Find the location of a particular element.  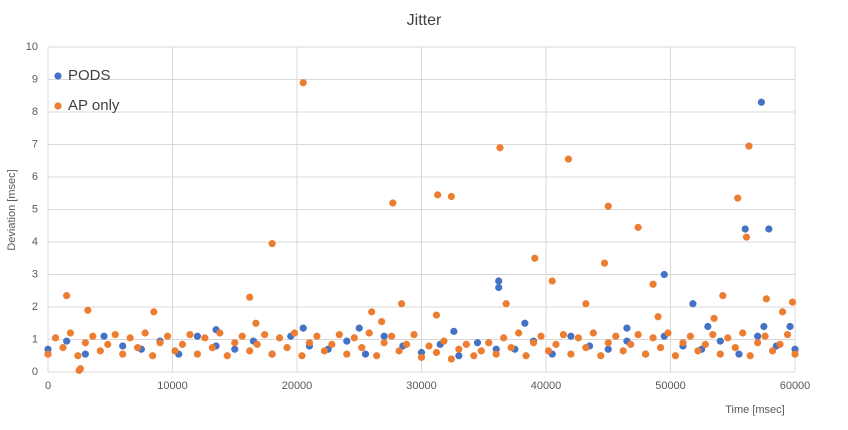

y-tick-label: 10 is located at coordinates (32, 47).